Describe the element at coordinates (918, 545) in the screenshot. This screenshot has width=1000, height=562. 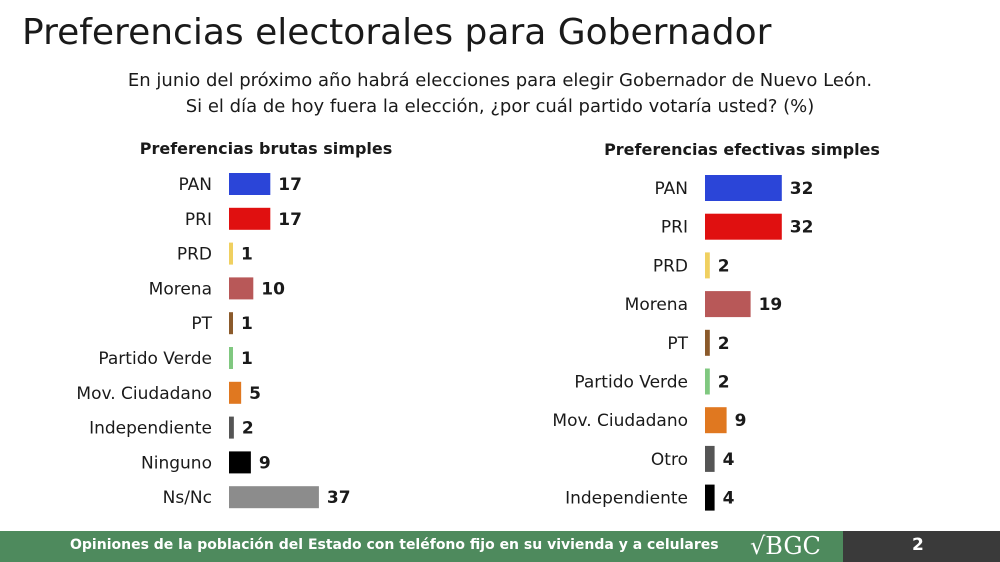
I see `page-number: 2` at that location.